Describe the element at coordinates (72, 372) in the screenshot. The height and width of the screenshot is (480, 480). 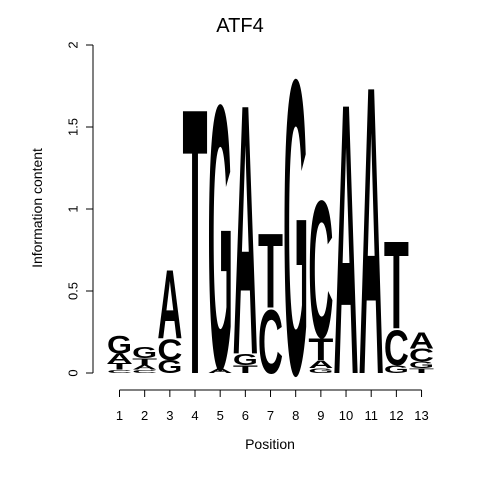
I see `y-tick-label: 0` at that location.